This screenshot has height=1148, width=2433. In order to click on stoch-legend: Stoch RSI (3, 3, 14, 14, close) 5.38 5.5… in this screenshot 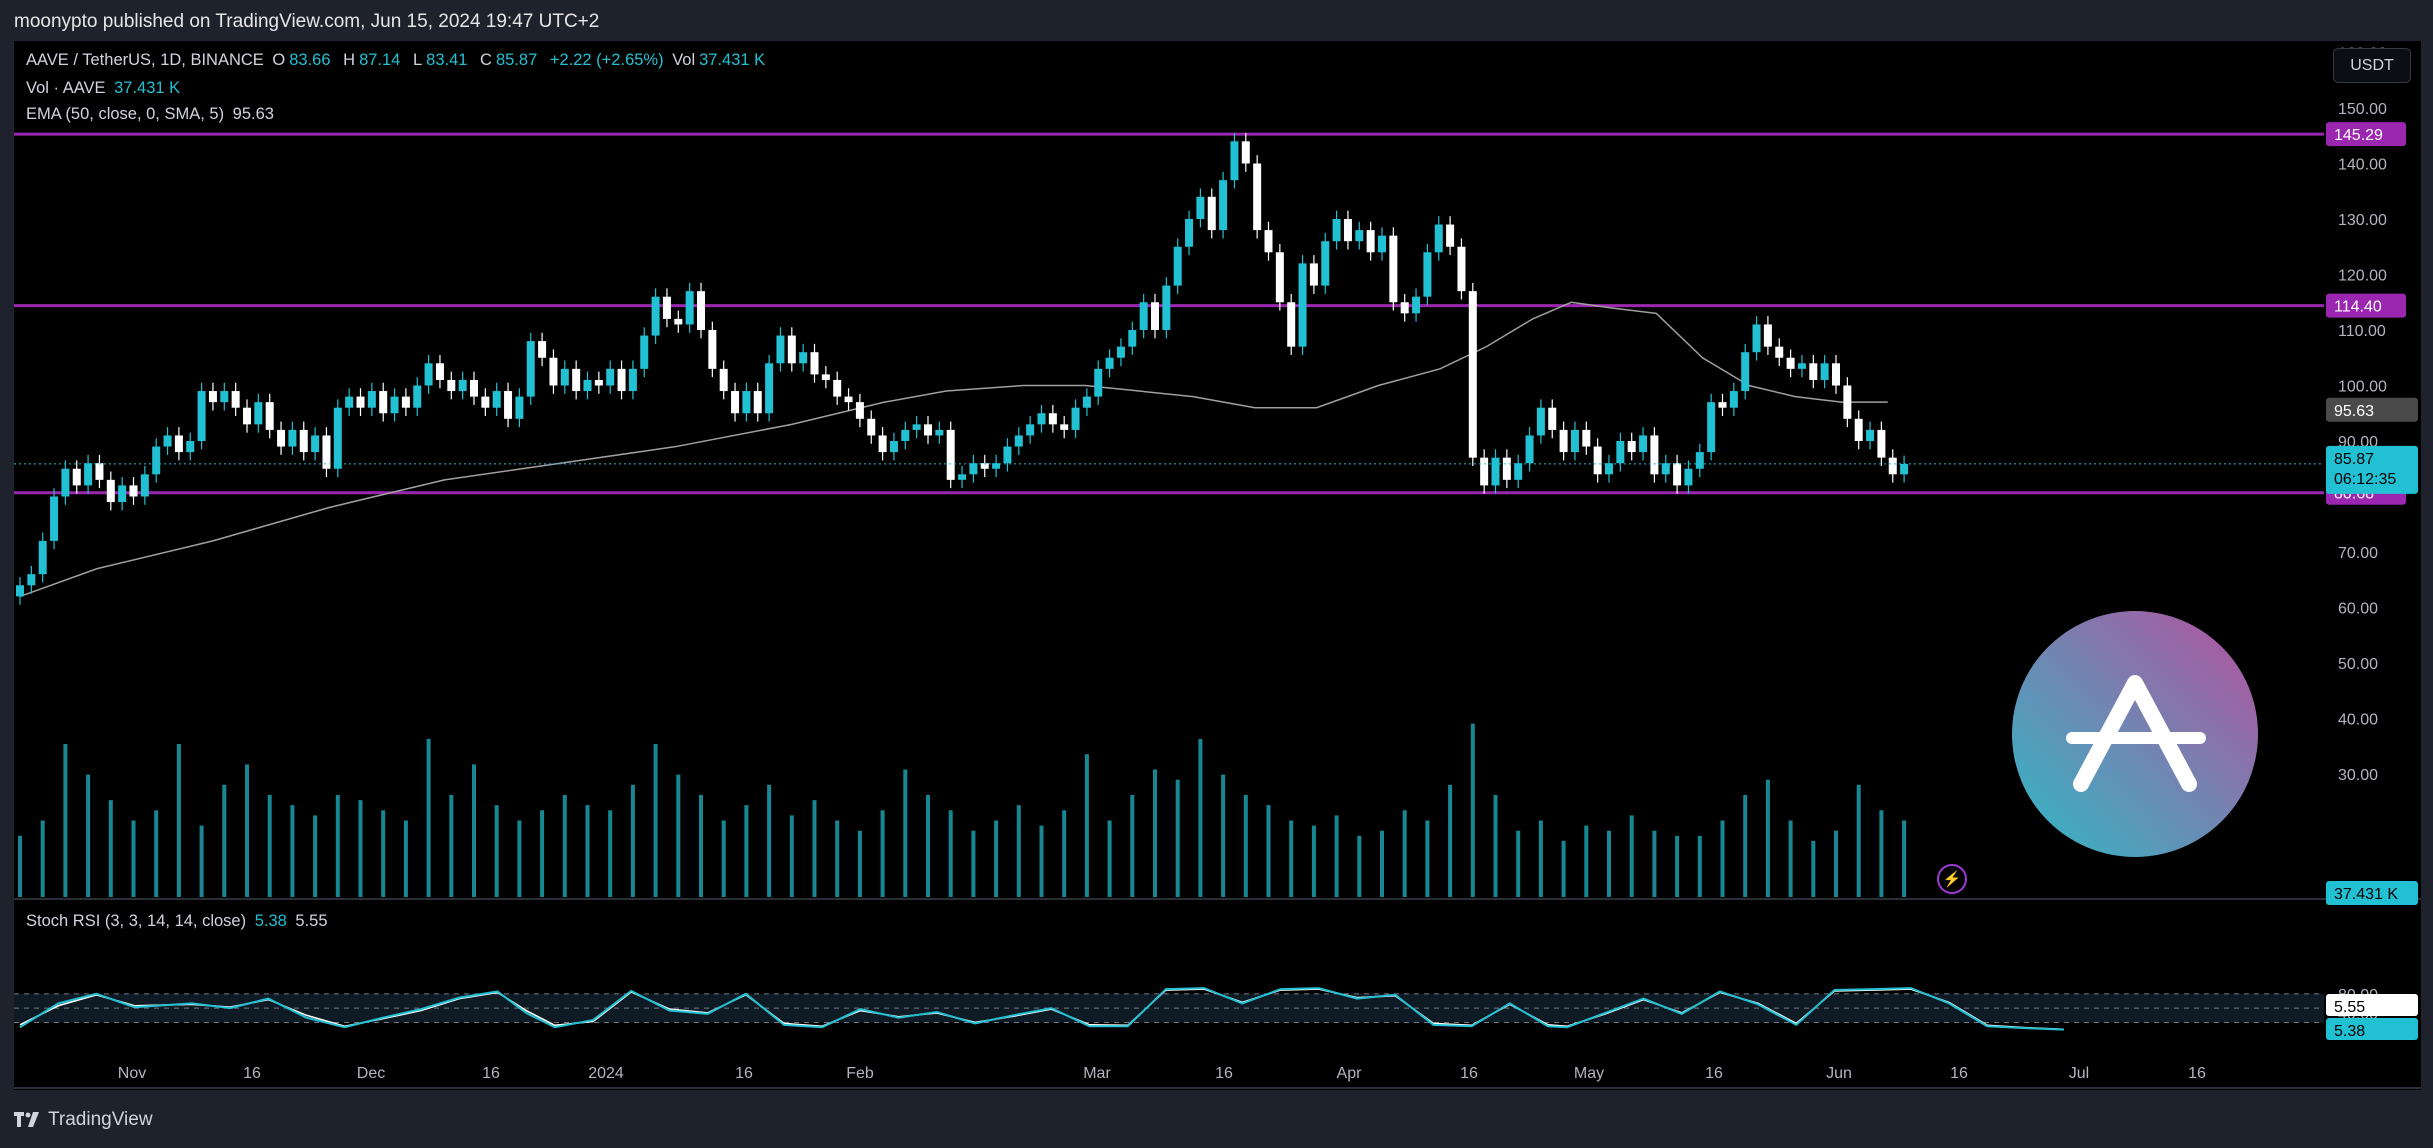, I will do `click(177, 921)`.